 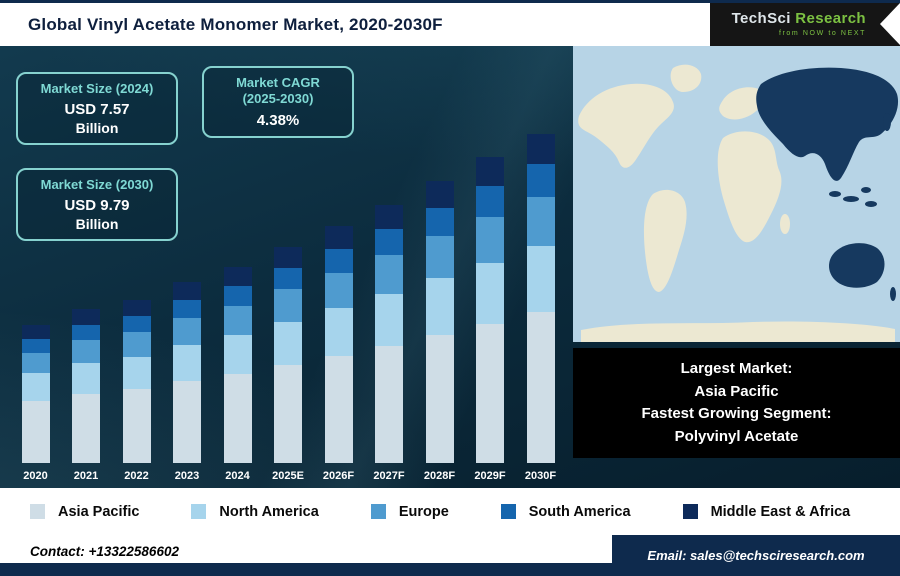 What do you see at coordinates (761, 19) in the screenshot?
I see `logo-brand-primary: TechSci` at bounding box center [761, 19].